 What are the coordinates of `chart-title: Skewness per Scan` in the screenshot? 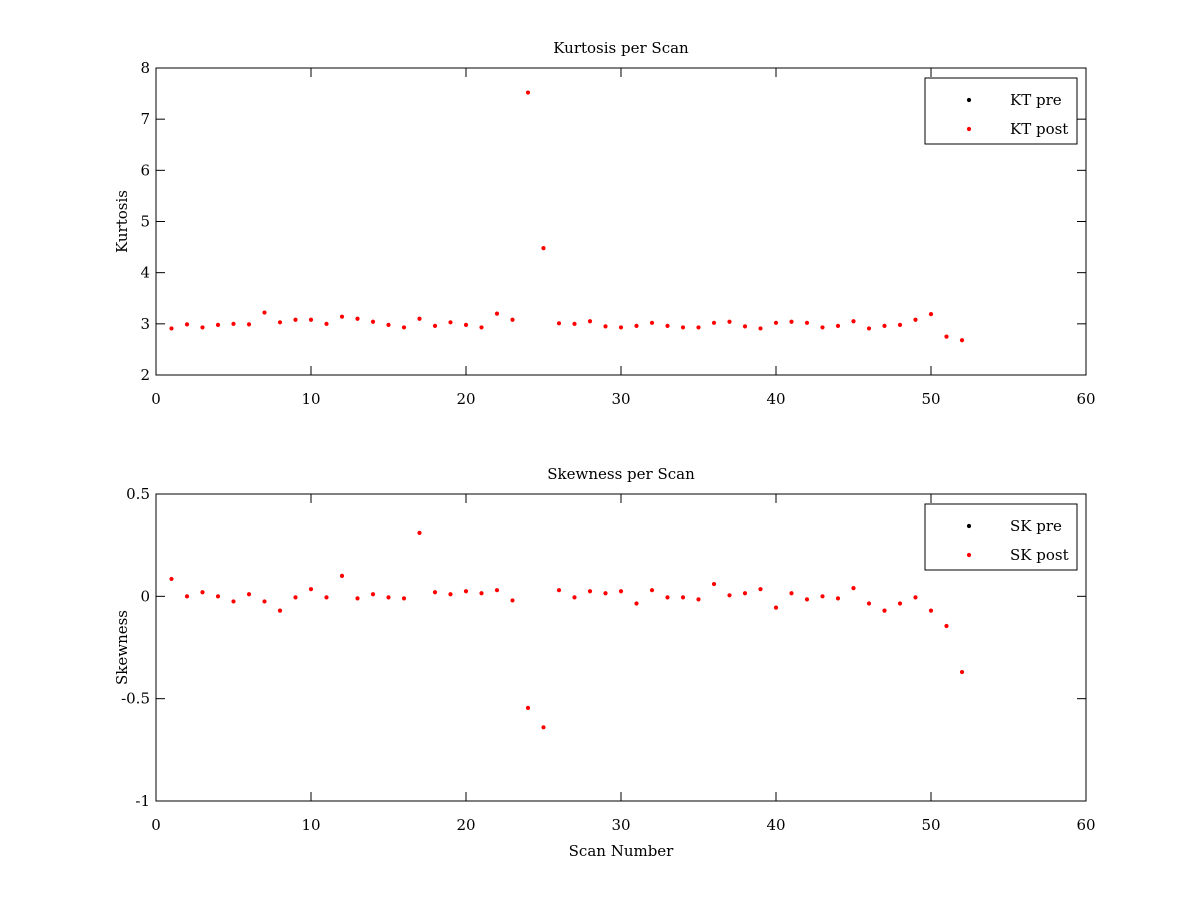 It's located at (621, 474).